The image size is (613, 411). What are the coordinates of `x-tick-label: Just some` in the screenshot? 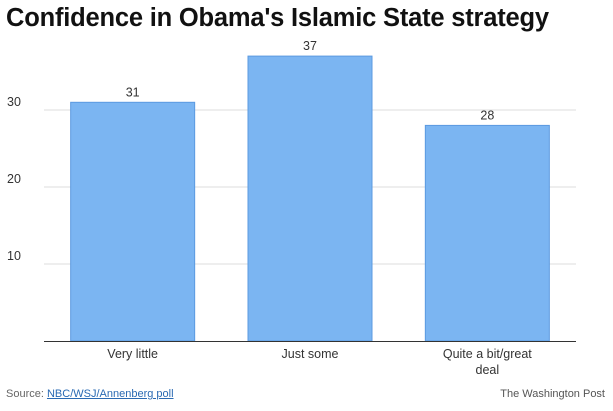 It's located at (310, 354).